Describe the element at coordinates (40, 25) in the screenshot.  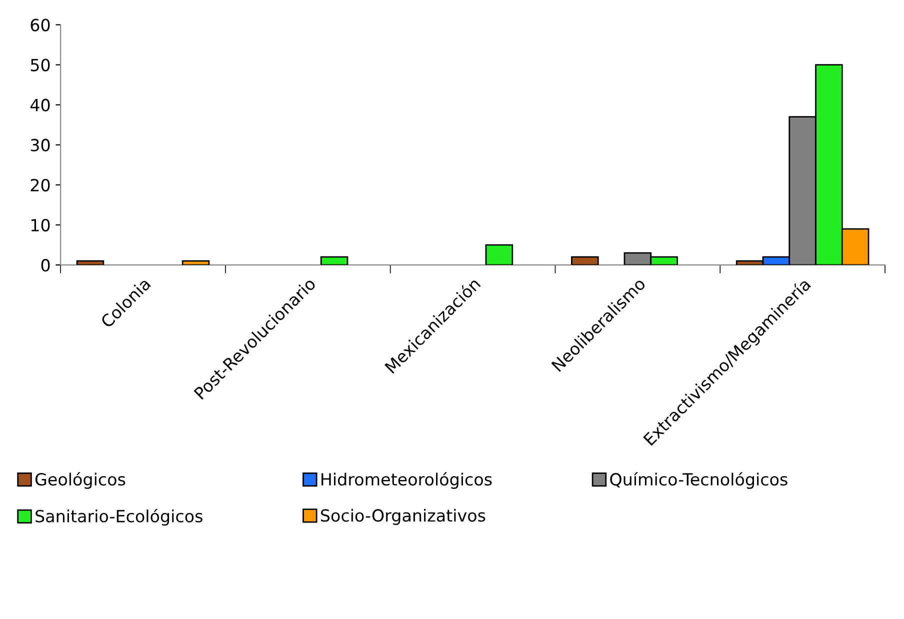
I see `y-tick-label: 60` at that location.